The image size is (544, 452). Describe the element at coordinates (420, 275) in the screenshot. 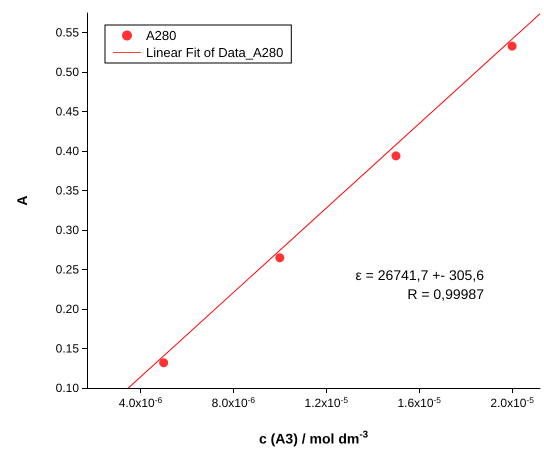

I see `annotation: ε = 26741,7 +- 305,6` at that location.